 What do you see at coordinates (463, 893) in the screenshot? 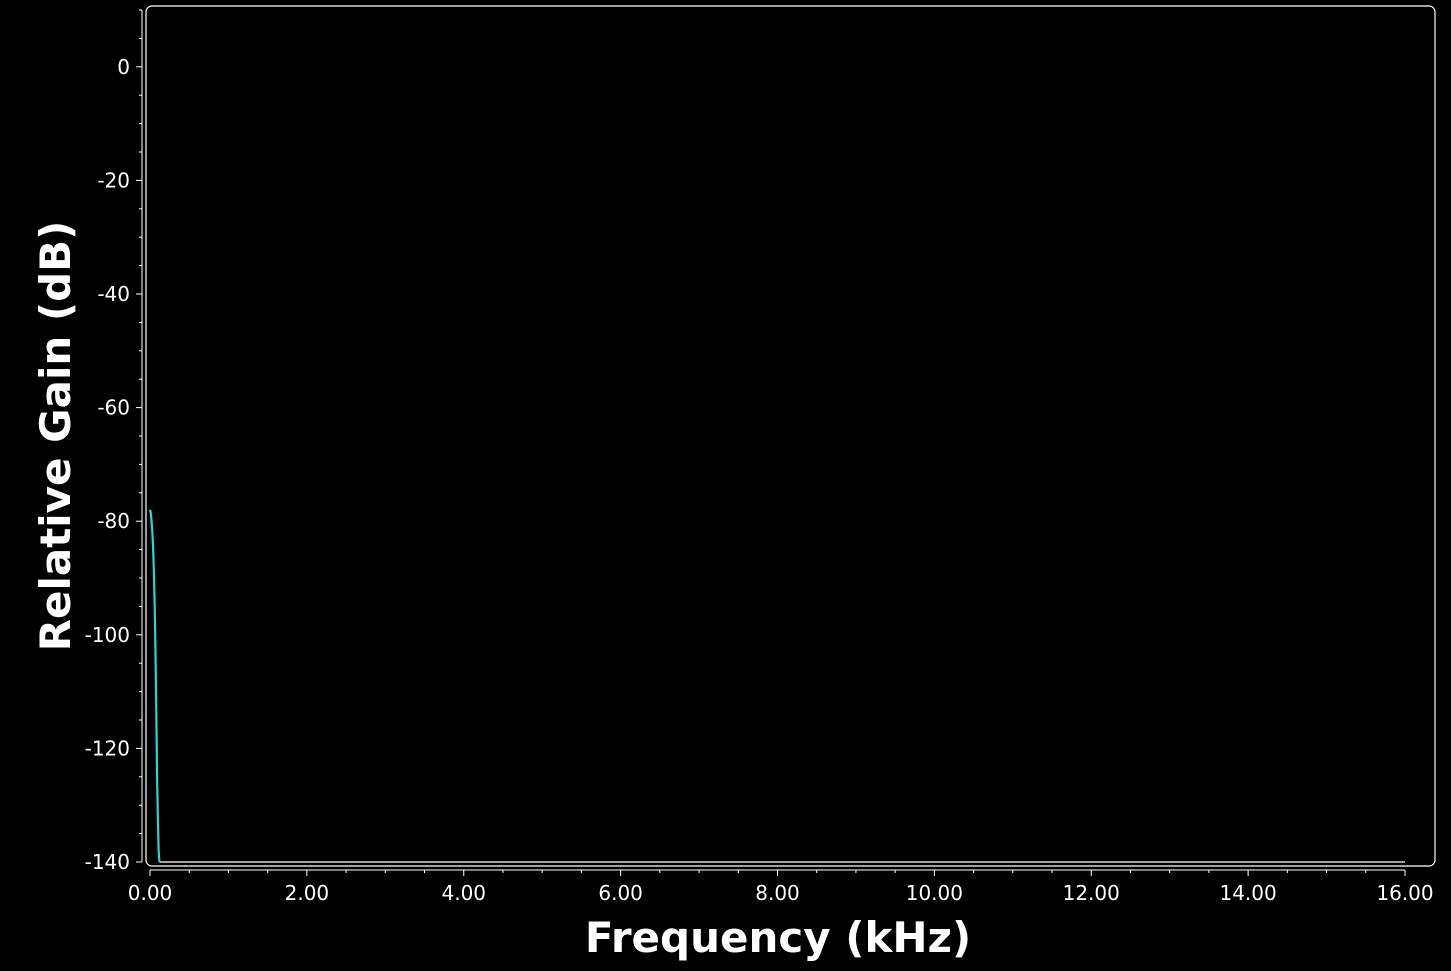
I see `x-tick-label: 4.00` at bounding box center [463, 893].